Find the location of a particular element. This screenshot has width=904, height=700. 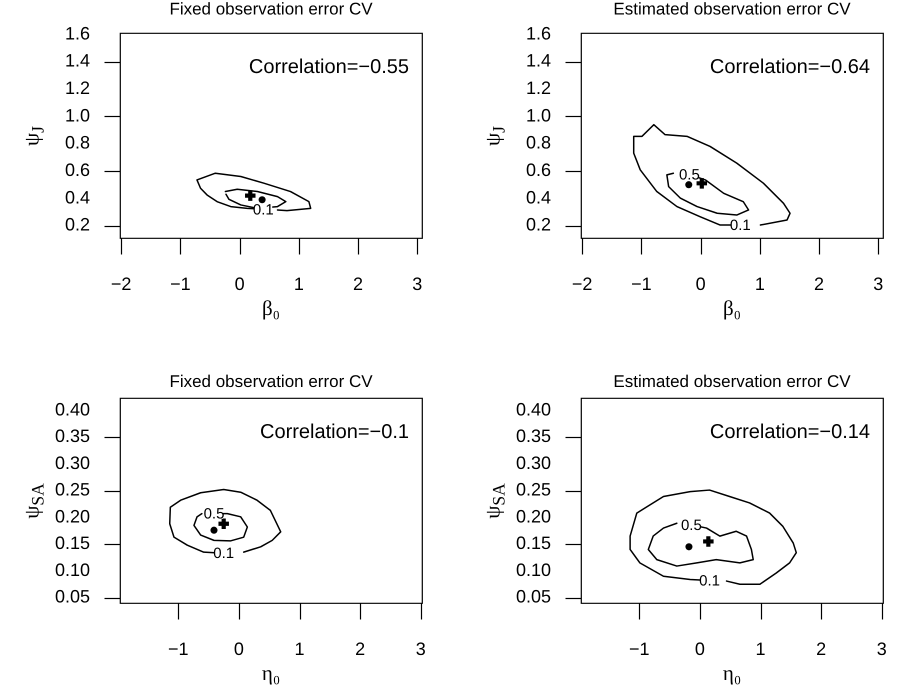

annotation: Correlation=−0.1 is located at coordinates (334, 432).